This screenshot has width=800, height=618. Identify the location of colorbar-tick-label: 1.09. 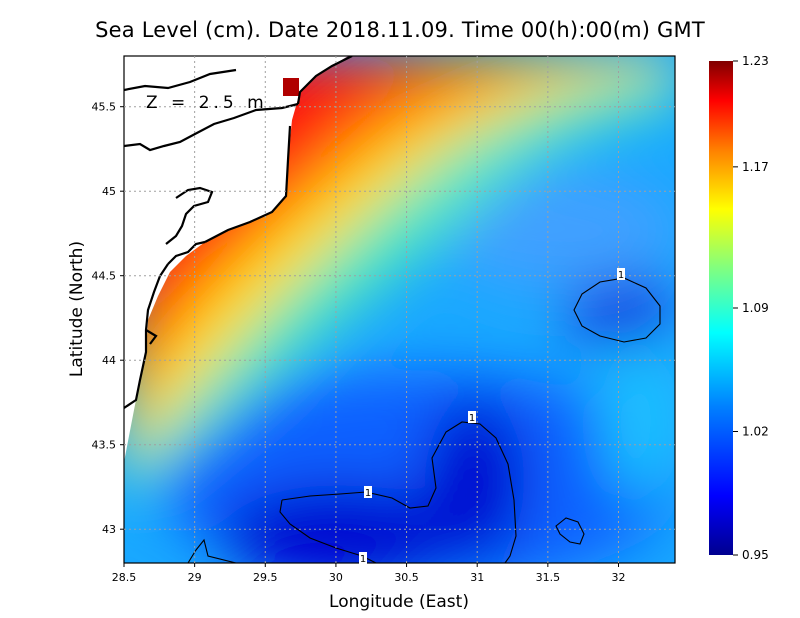
(755, 308).